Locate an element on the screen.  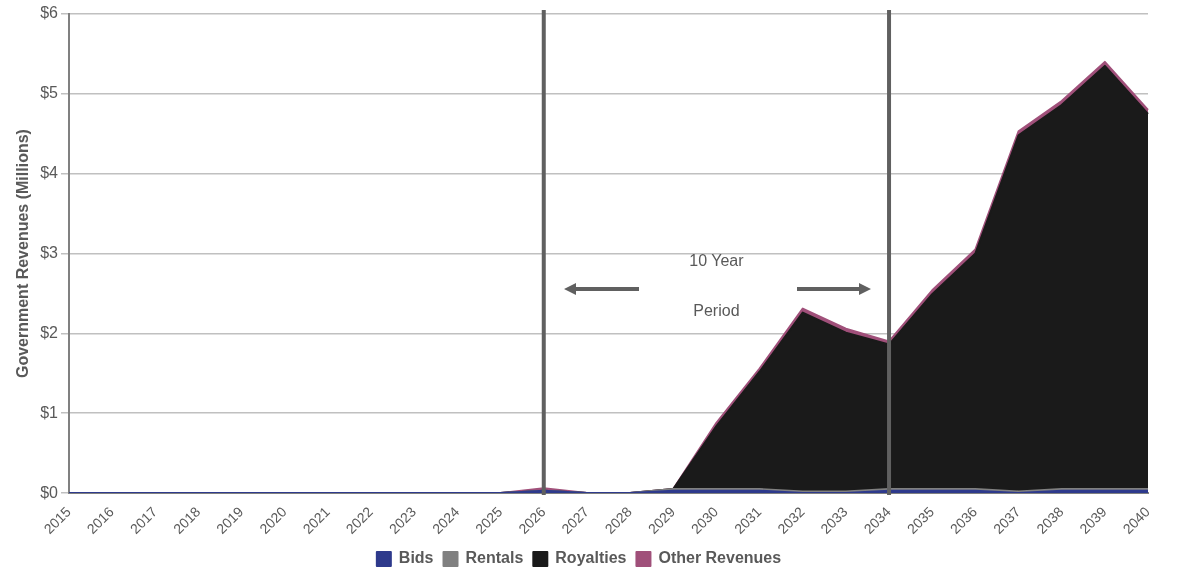
legend-label: Other Revenues is located at coordinates (720, 558).